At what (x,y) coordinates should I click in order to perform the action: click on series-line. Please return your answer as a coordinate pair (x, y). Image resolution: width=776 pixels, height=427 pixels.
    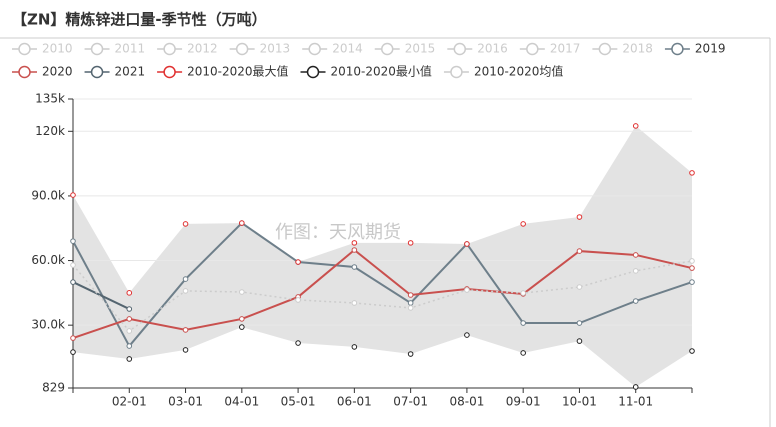
    Looking at the image, I should click on (101, 295).